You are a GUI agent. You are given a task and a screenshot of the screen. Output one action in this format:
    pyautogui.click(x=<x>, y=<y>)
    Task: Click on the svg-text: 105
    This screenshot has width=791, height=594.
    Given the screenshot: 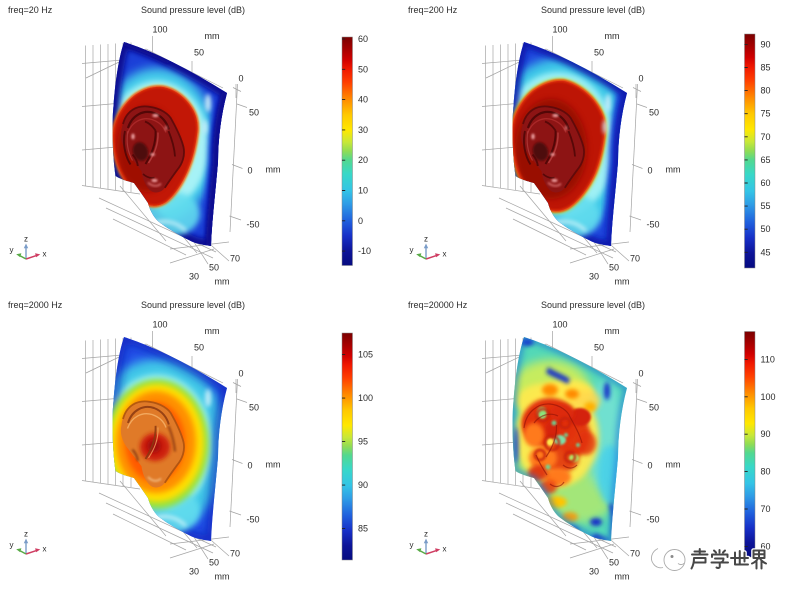 What is the action you would take?
    pyautogui.click(x=365, y=355)
    